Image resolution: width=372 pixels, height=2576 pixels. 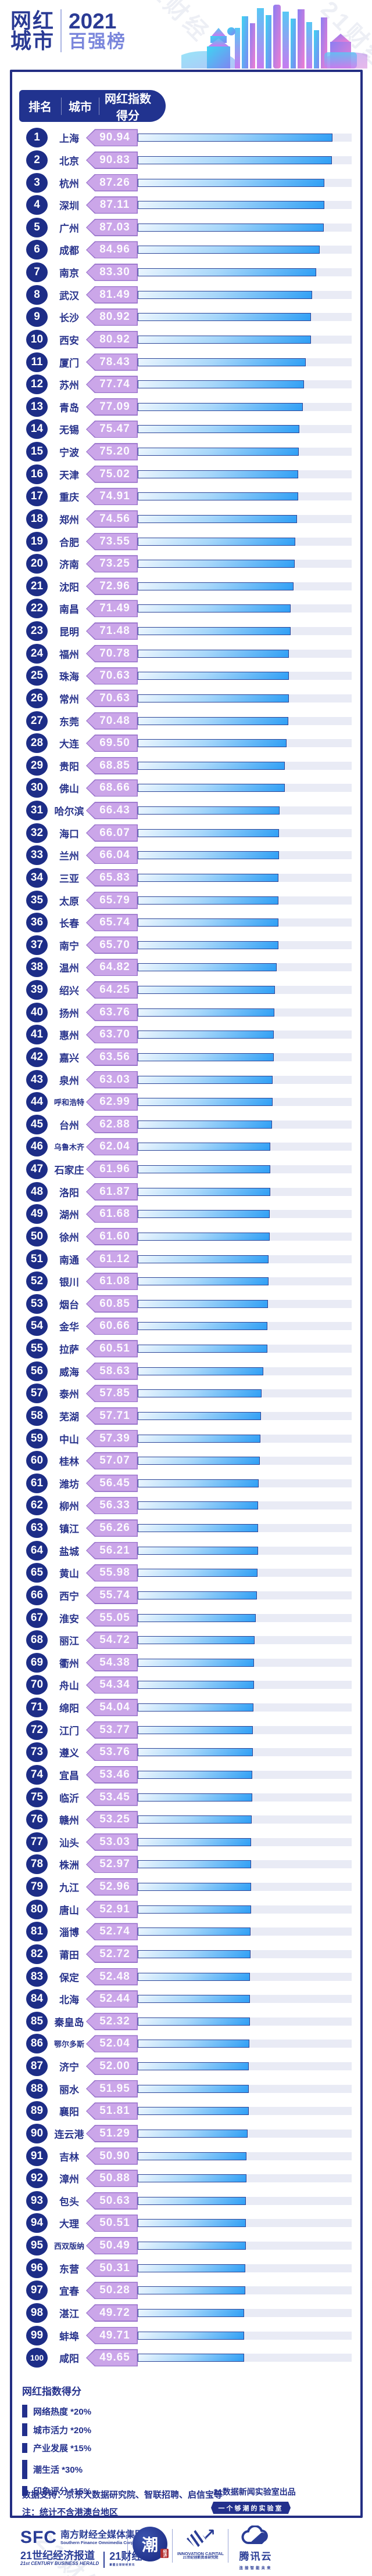 What do you see at coordinates (186, 1663) in the screenshot?
I see `ranking-row: 69 衢州 54.38` at bounding box center [186, 1663].